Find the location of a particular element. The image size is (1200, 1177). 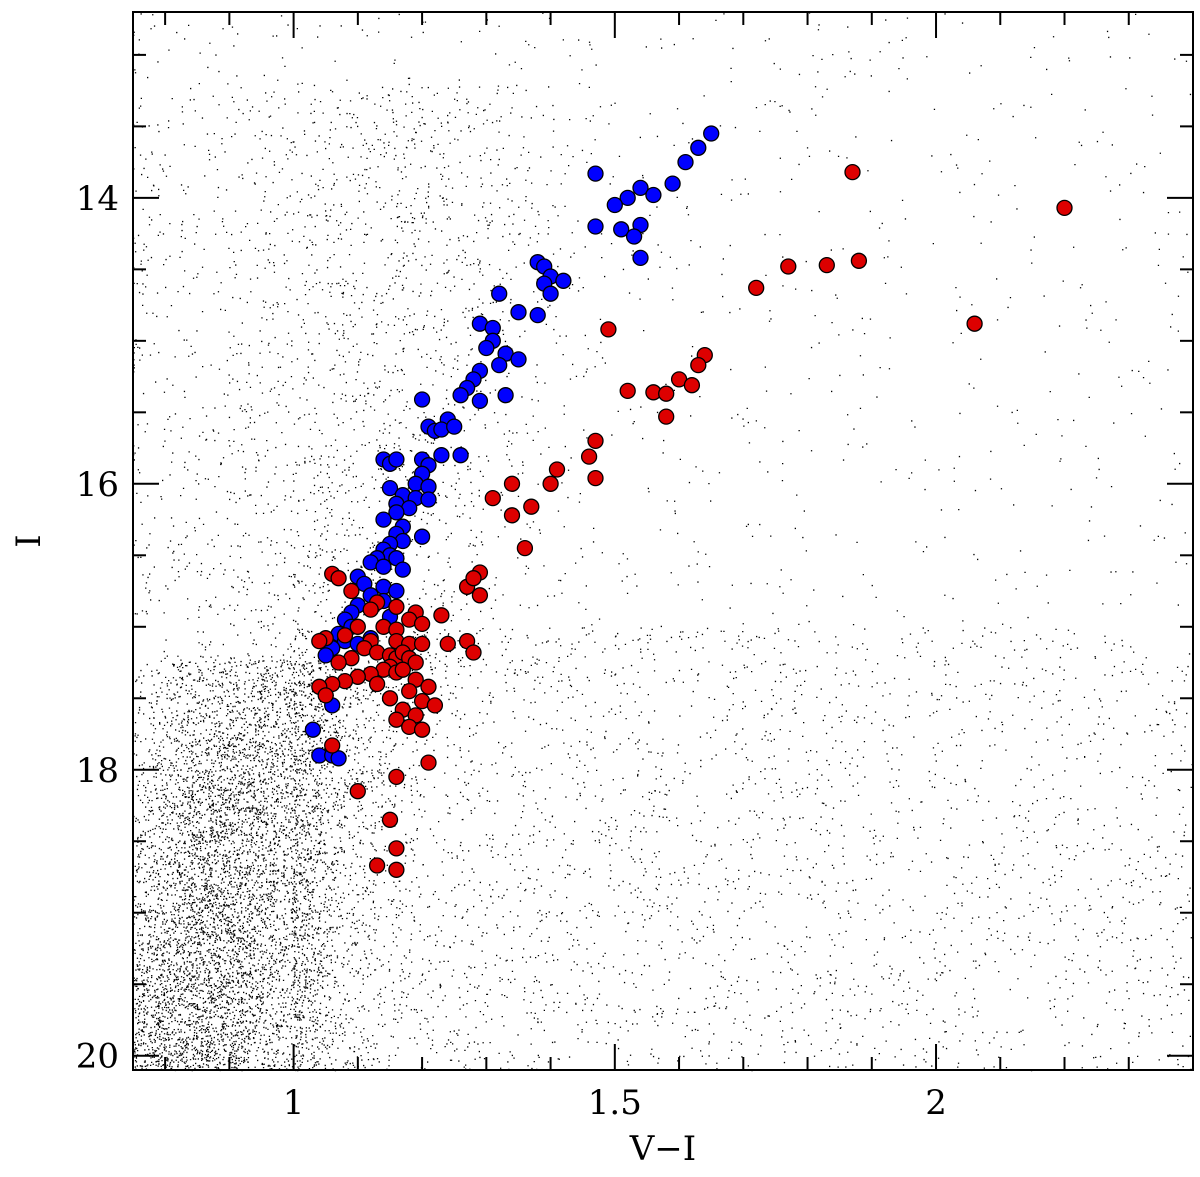

y-tick-label: 14 is located at coordinates (97, 199).